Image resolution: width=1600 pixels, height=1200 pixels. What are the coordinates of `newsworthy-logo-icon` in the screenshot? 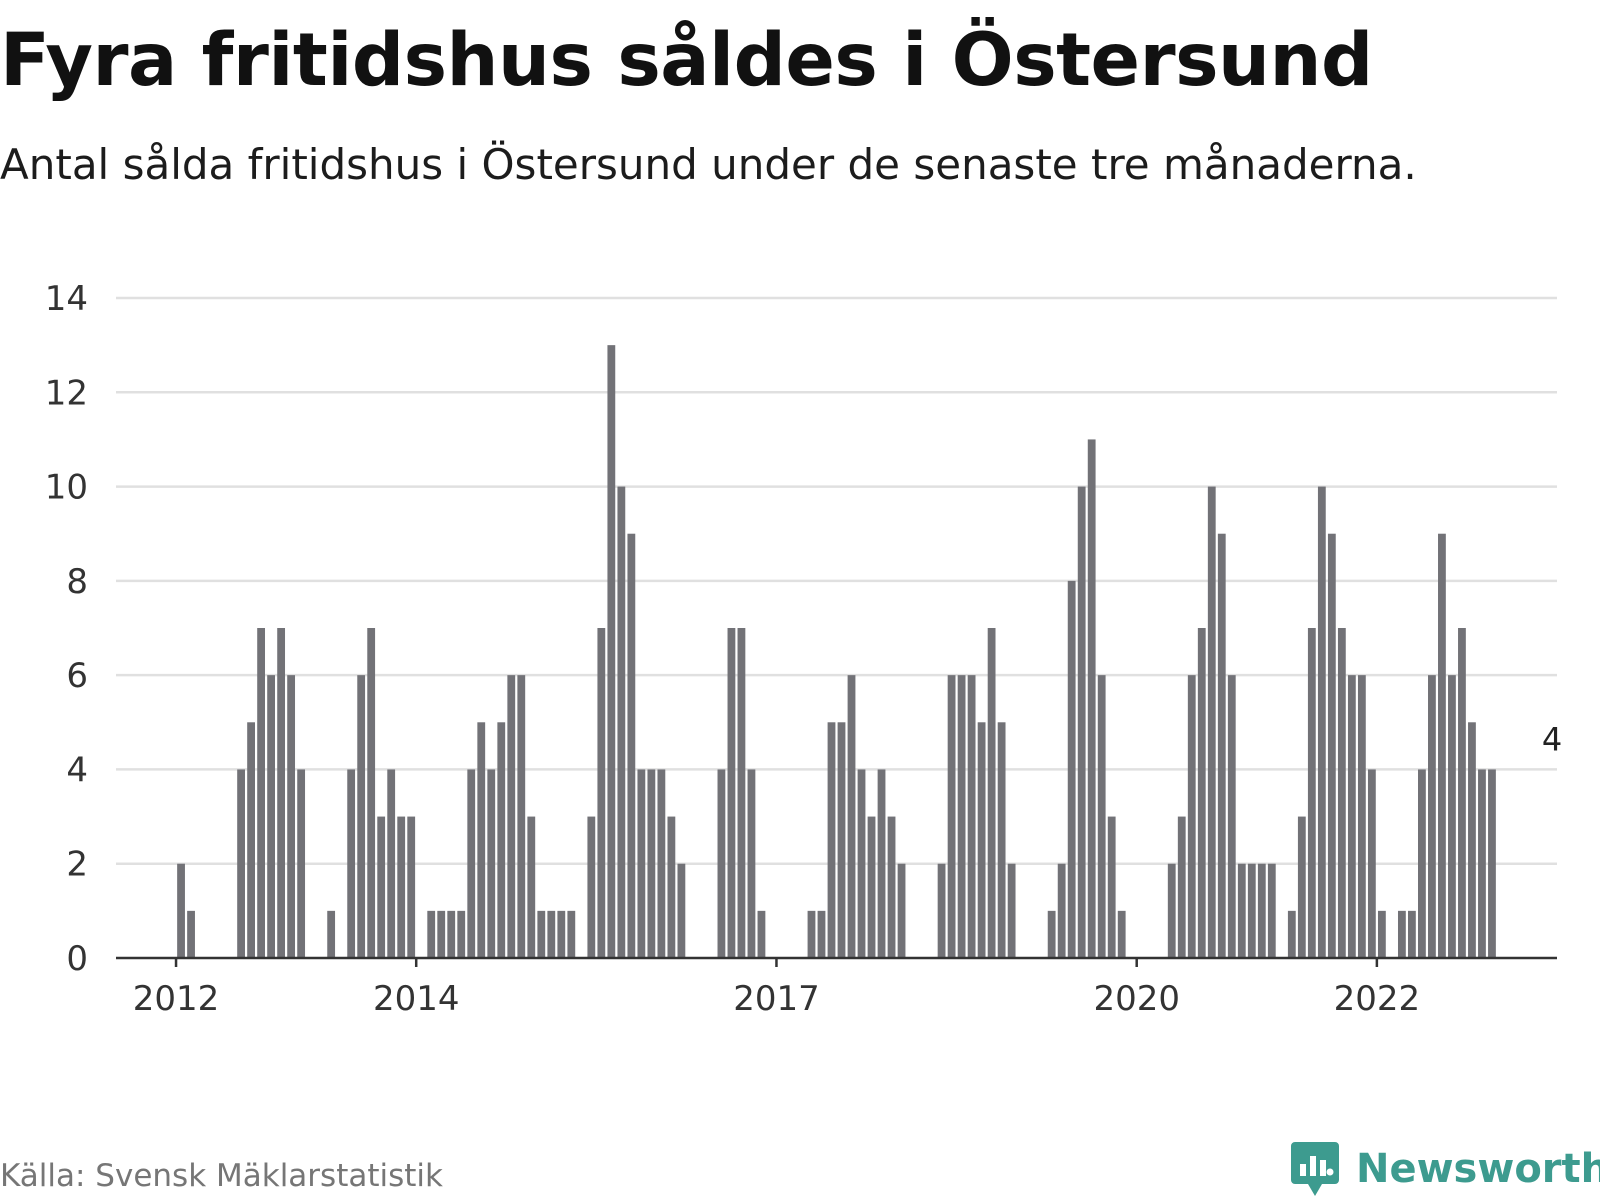 It's located at (1315, 1169).